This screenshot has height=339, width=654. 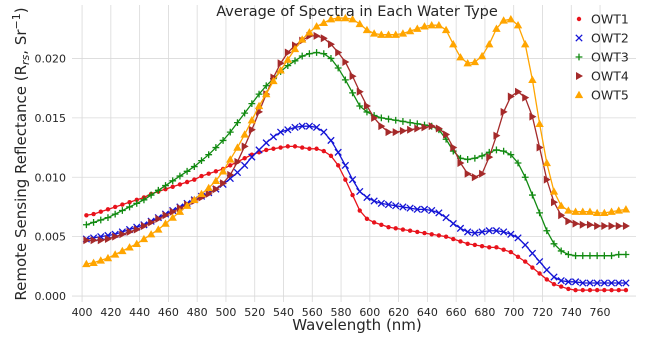 What do you see at coordinates (283, 312) in the screenshot?
I see `x-tick-label: 540` at bounding box center [283, 312].